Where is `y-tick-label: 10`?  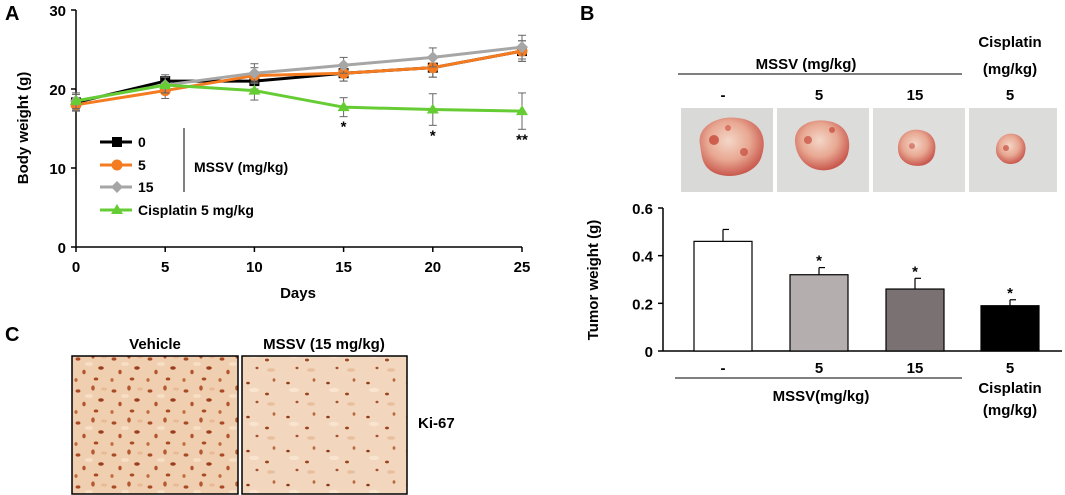 y-tick-label: 10 is located at coordinates (57, 169).